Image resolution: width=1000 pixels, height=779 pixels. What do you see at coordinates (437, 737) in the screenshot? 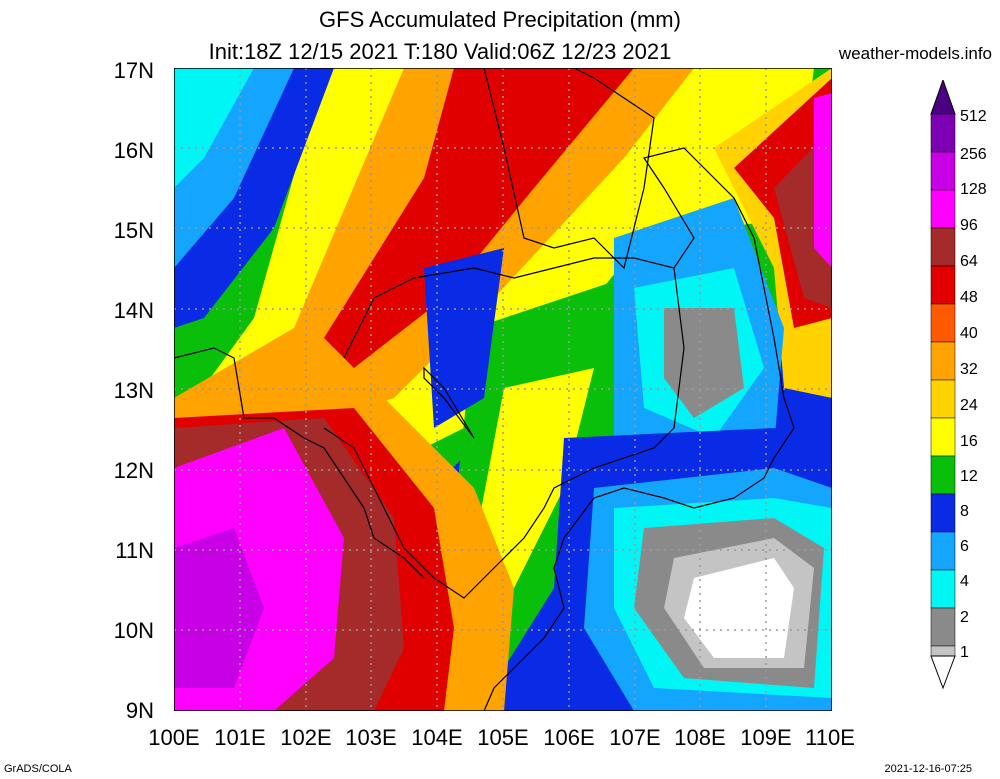
I see `lon-label: 104E` at bounding box center [437, 737].